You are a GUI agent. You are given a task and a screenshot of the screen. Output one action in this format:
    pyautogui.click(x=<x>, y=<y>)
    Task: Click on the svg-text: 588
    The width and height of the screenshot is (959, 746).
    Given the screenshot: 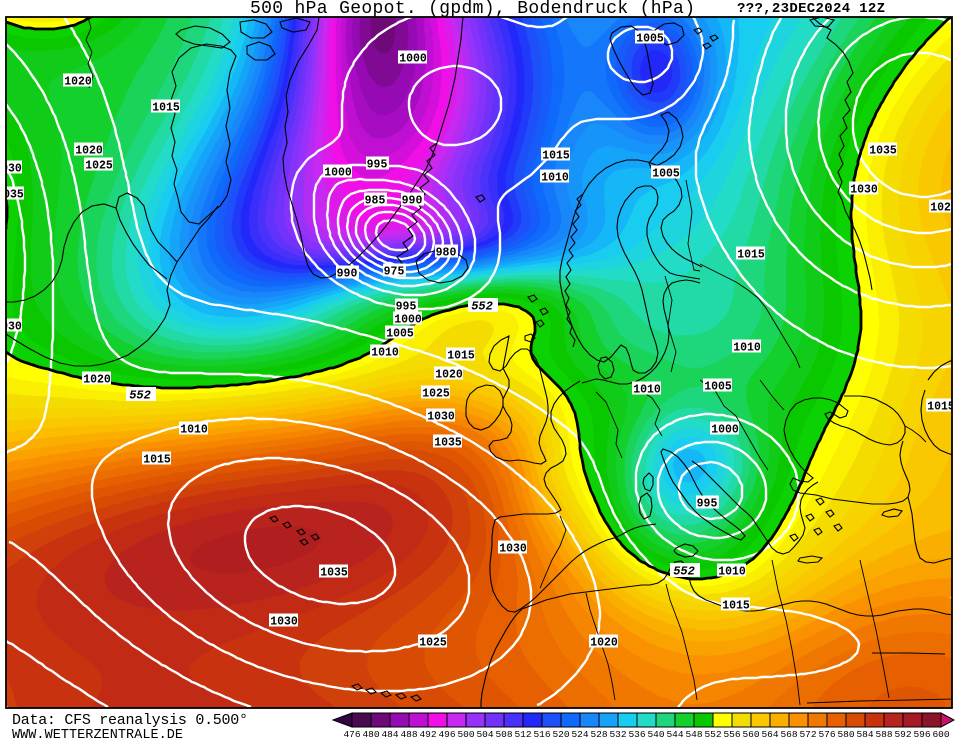 What is the action you would take?
    pyautogui.click(x=883, y=734)
    